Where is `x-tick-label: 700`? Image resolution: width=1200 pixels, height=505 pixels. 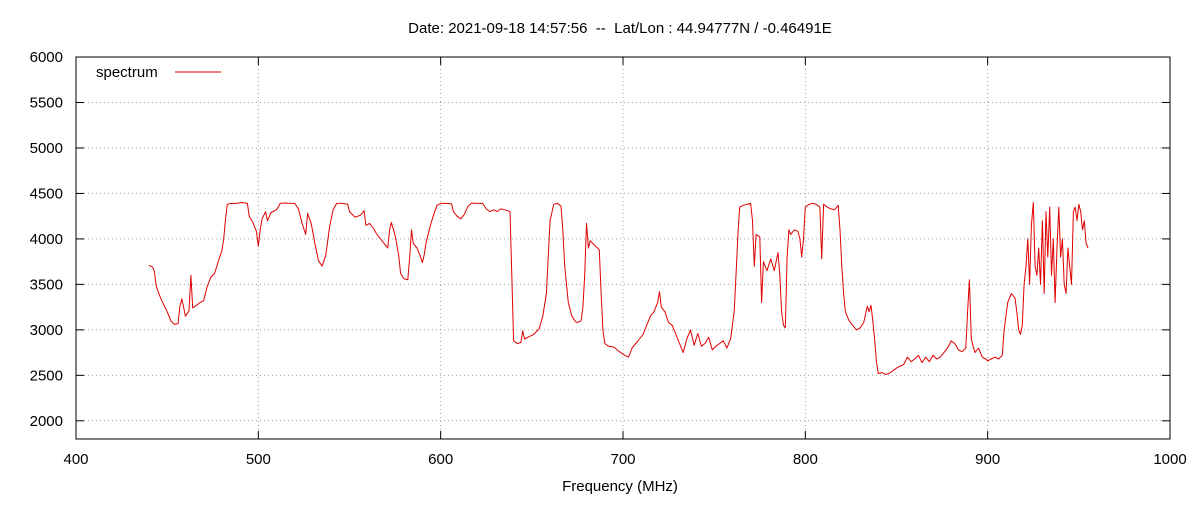 x-tick-label: 700 is located at coordinates (622, 459).